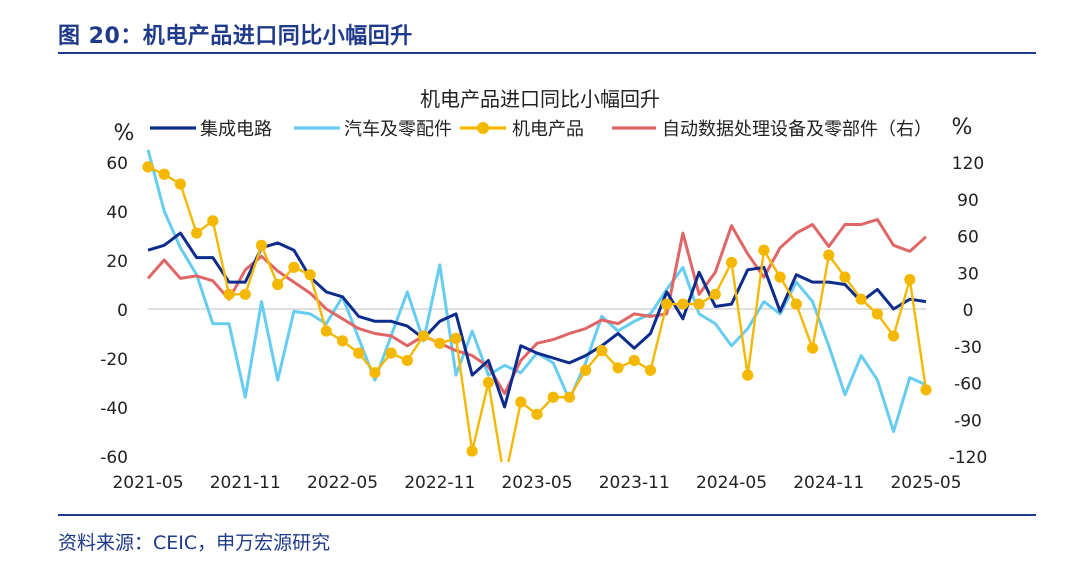  Describe the element at coordinates (114, 409) in the screenshot. I see `left-tick-label: -40` at that location.